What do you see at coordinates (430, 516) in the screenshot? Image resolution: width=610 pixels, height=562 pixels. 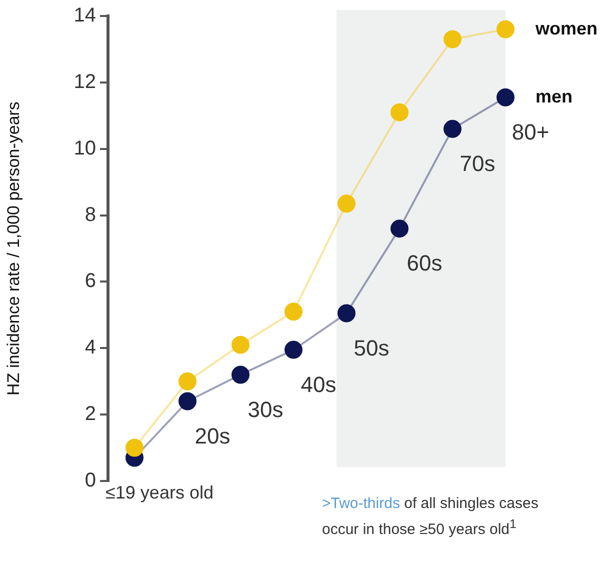 I see `text: >Two-thirds of all shingles cases occur in those ≥50 years old$^{1}$` at bounding box center [430, 516].